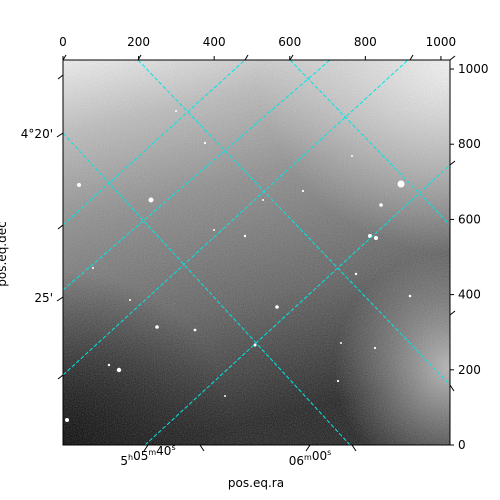  I want to click on dec-tick-label: 25', so click(43, 298).